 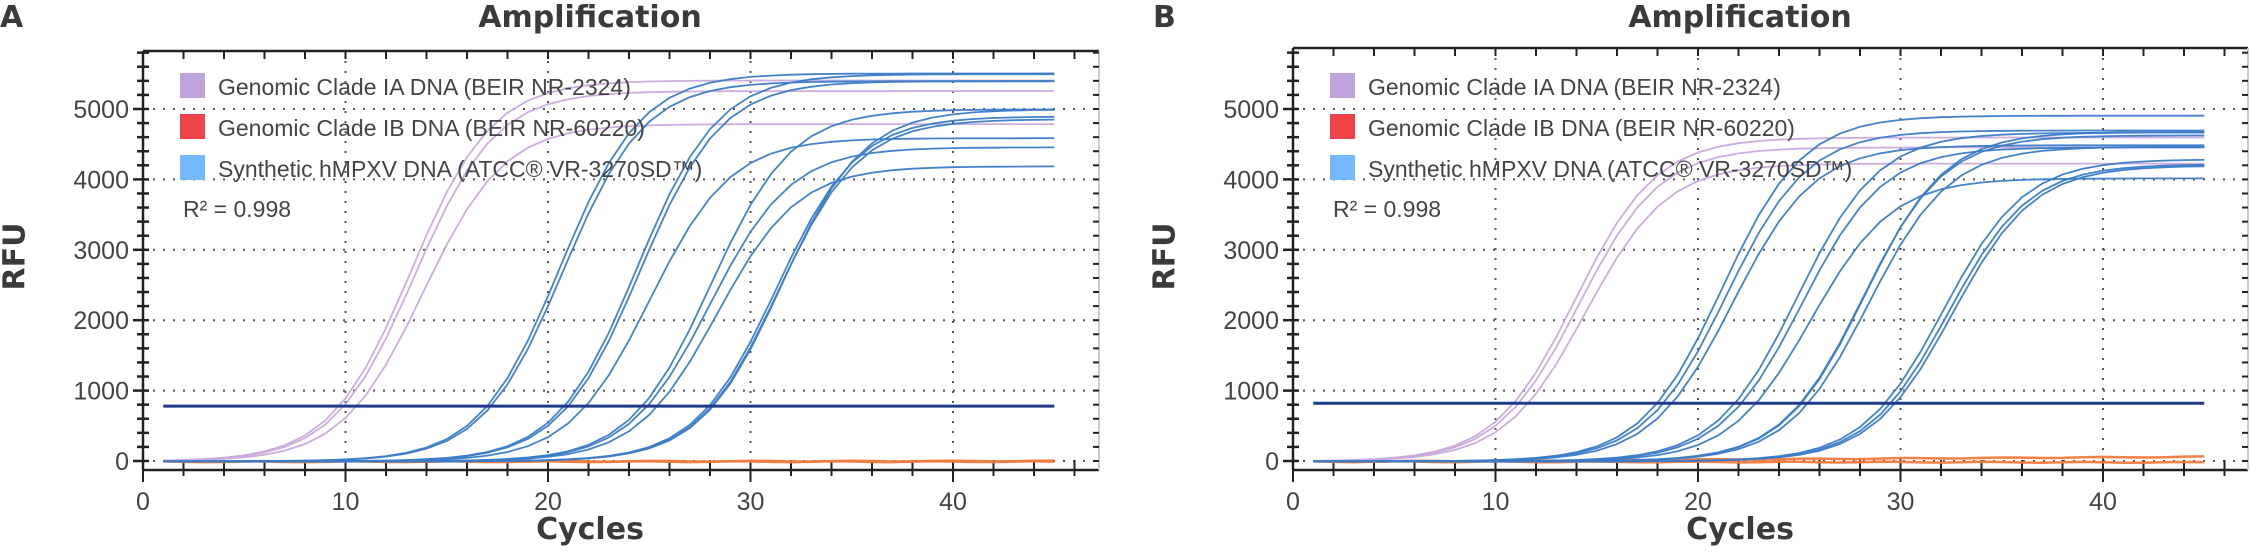 What do you see at coordinates (1740, 17) in the screenshot?
I see `chart-title-b: Amplification` at bounding box center [1740, 17].